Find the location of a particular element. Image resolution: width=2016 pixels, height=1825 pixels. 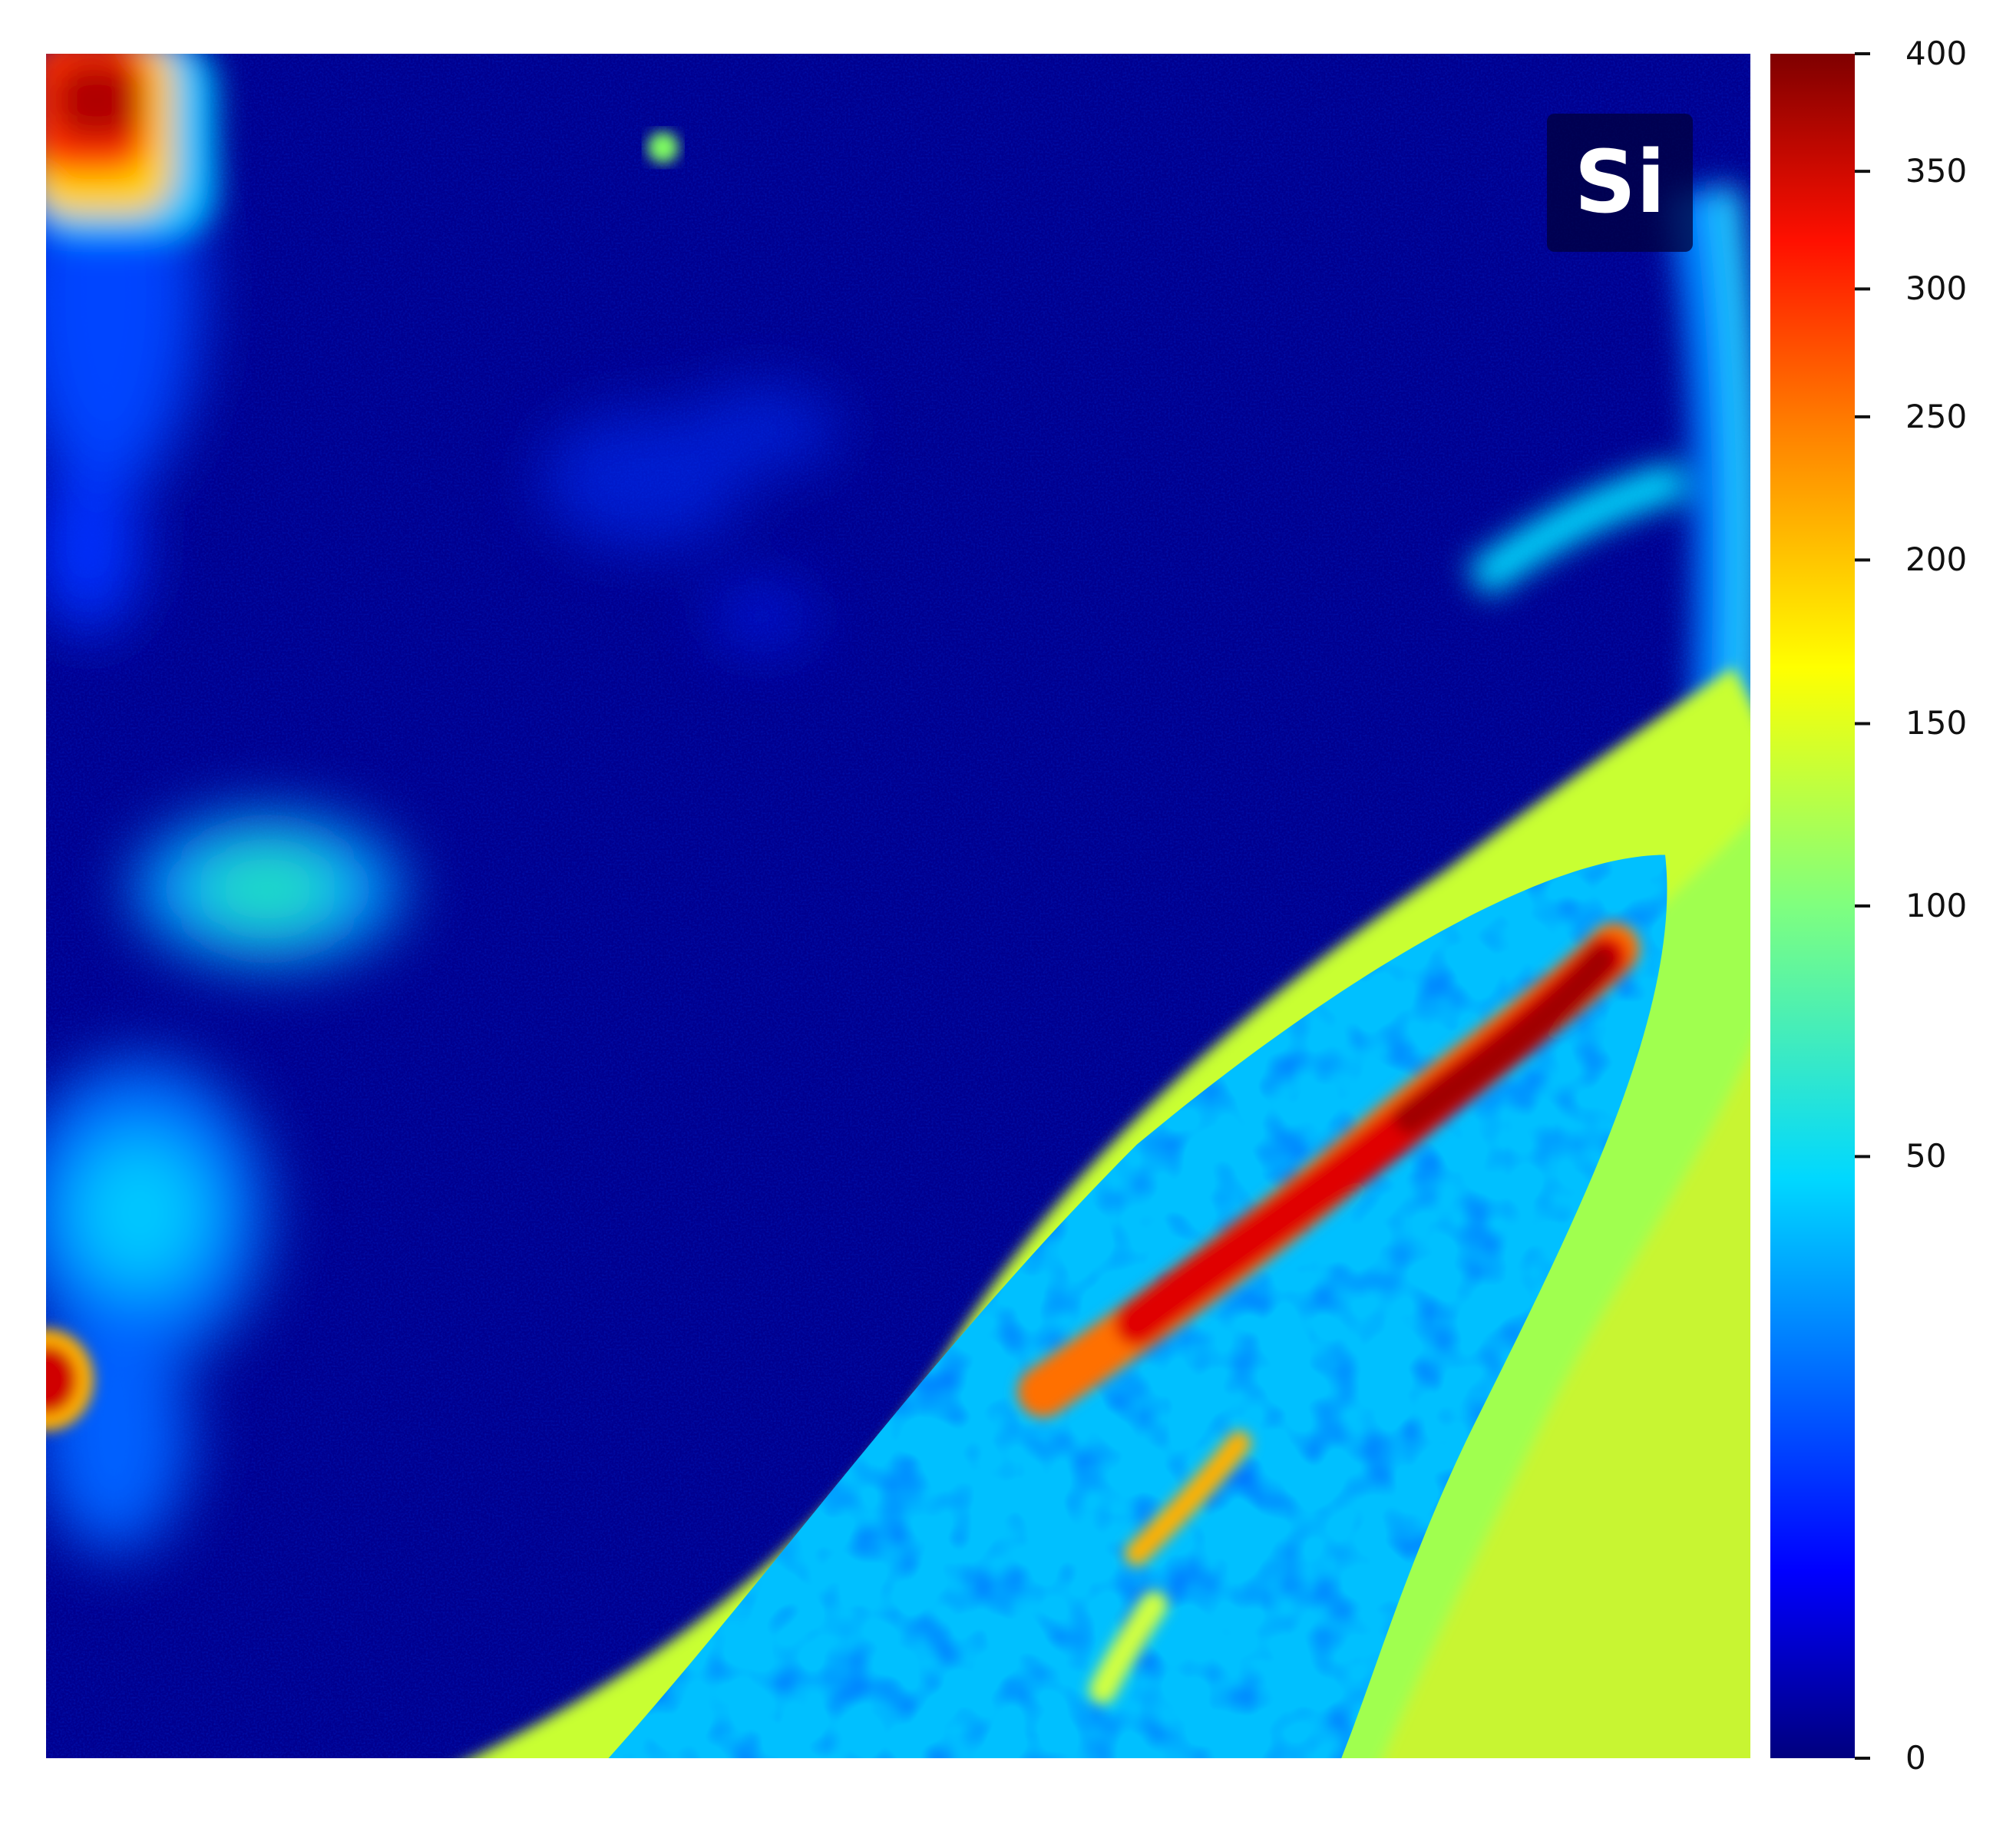

colorbar is located at coordinates (1820, 906).